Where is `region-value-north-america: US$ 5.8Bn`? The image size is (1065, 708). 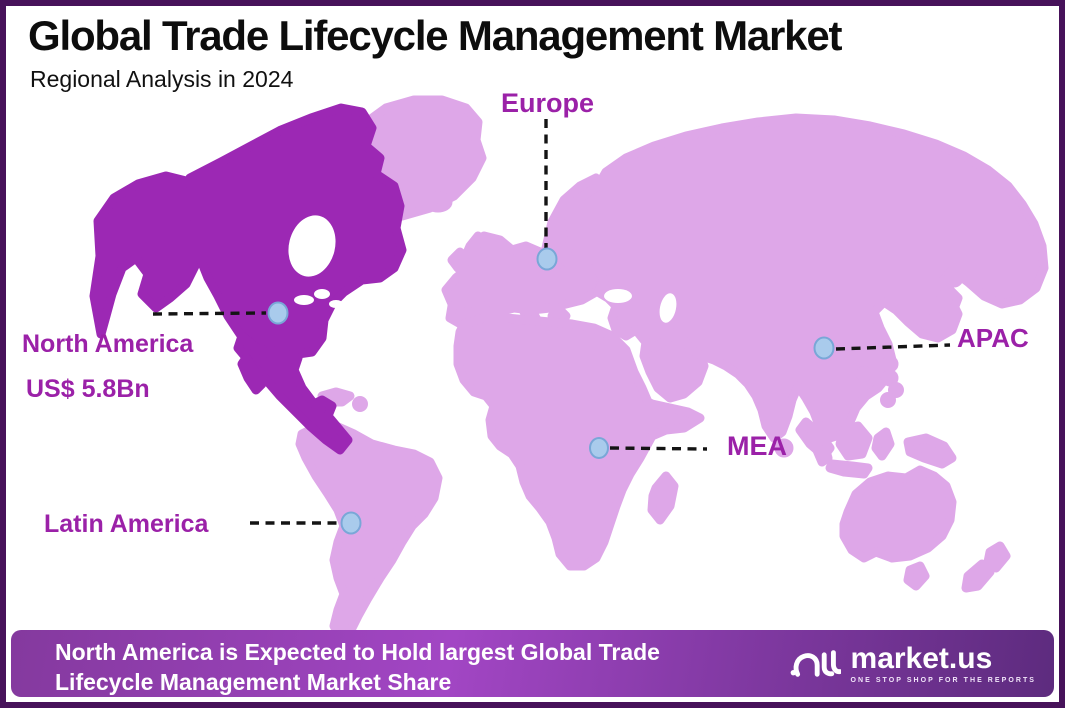 region-value-north-america: US$ 5.8Bn is located at coordinates (88, 389).